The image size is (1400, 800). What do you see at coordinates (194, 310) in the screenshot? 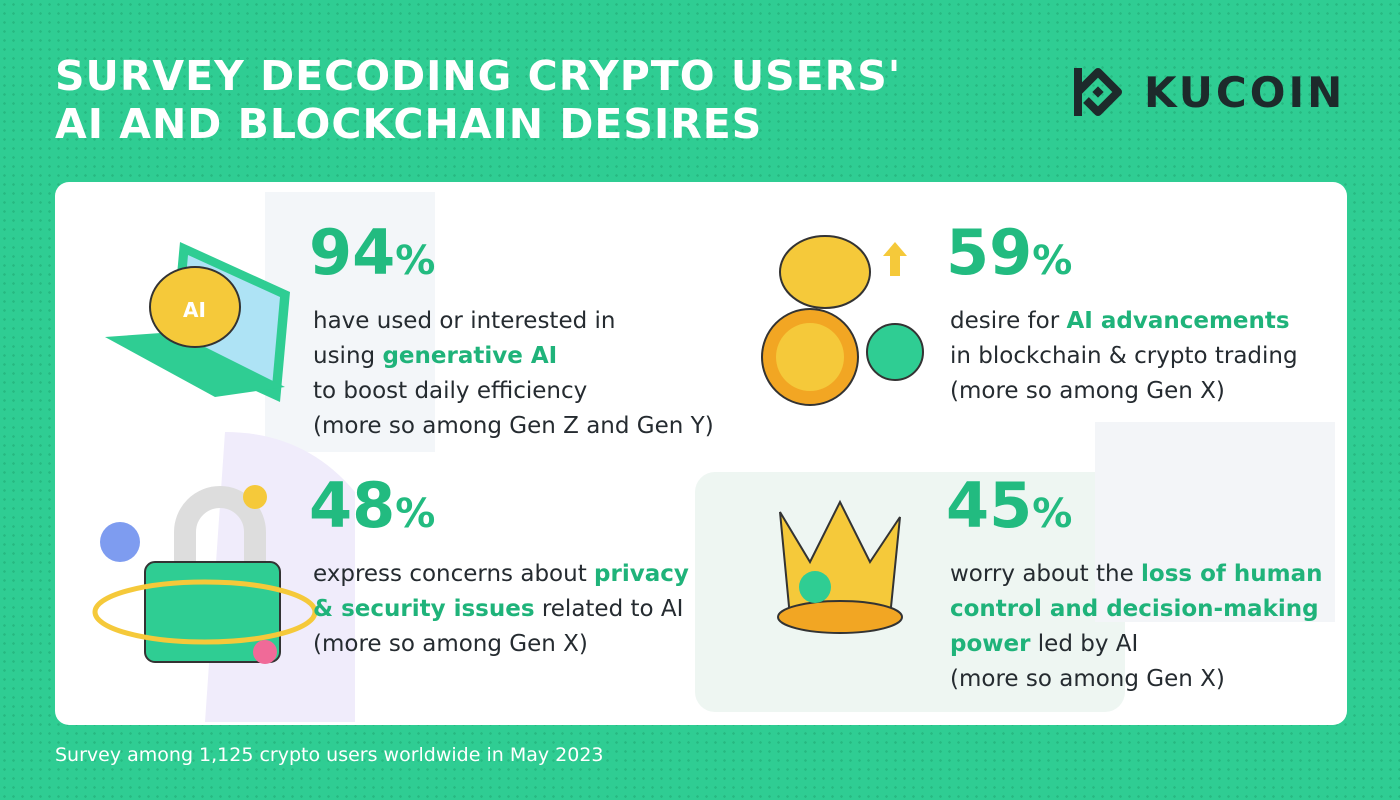
I see `svg-text: AI` at bounding box center [194, 310].